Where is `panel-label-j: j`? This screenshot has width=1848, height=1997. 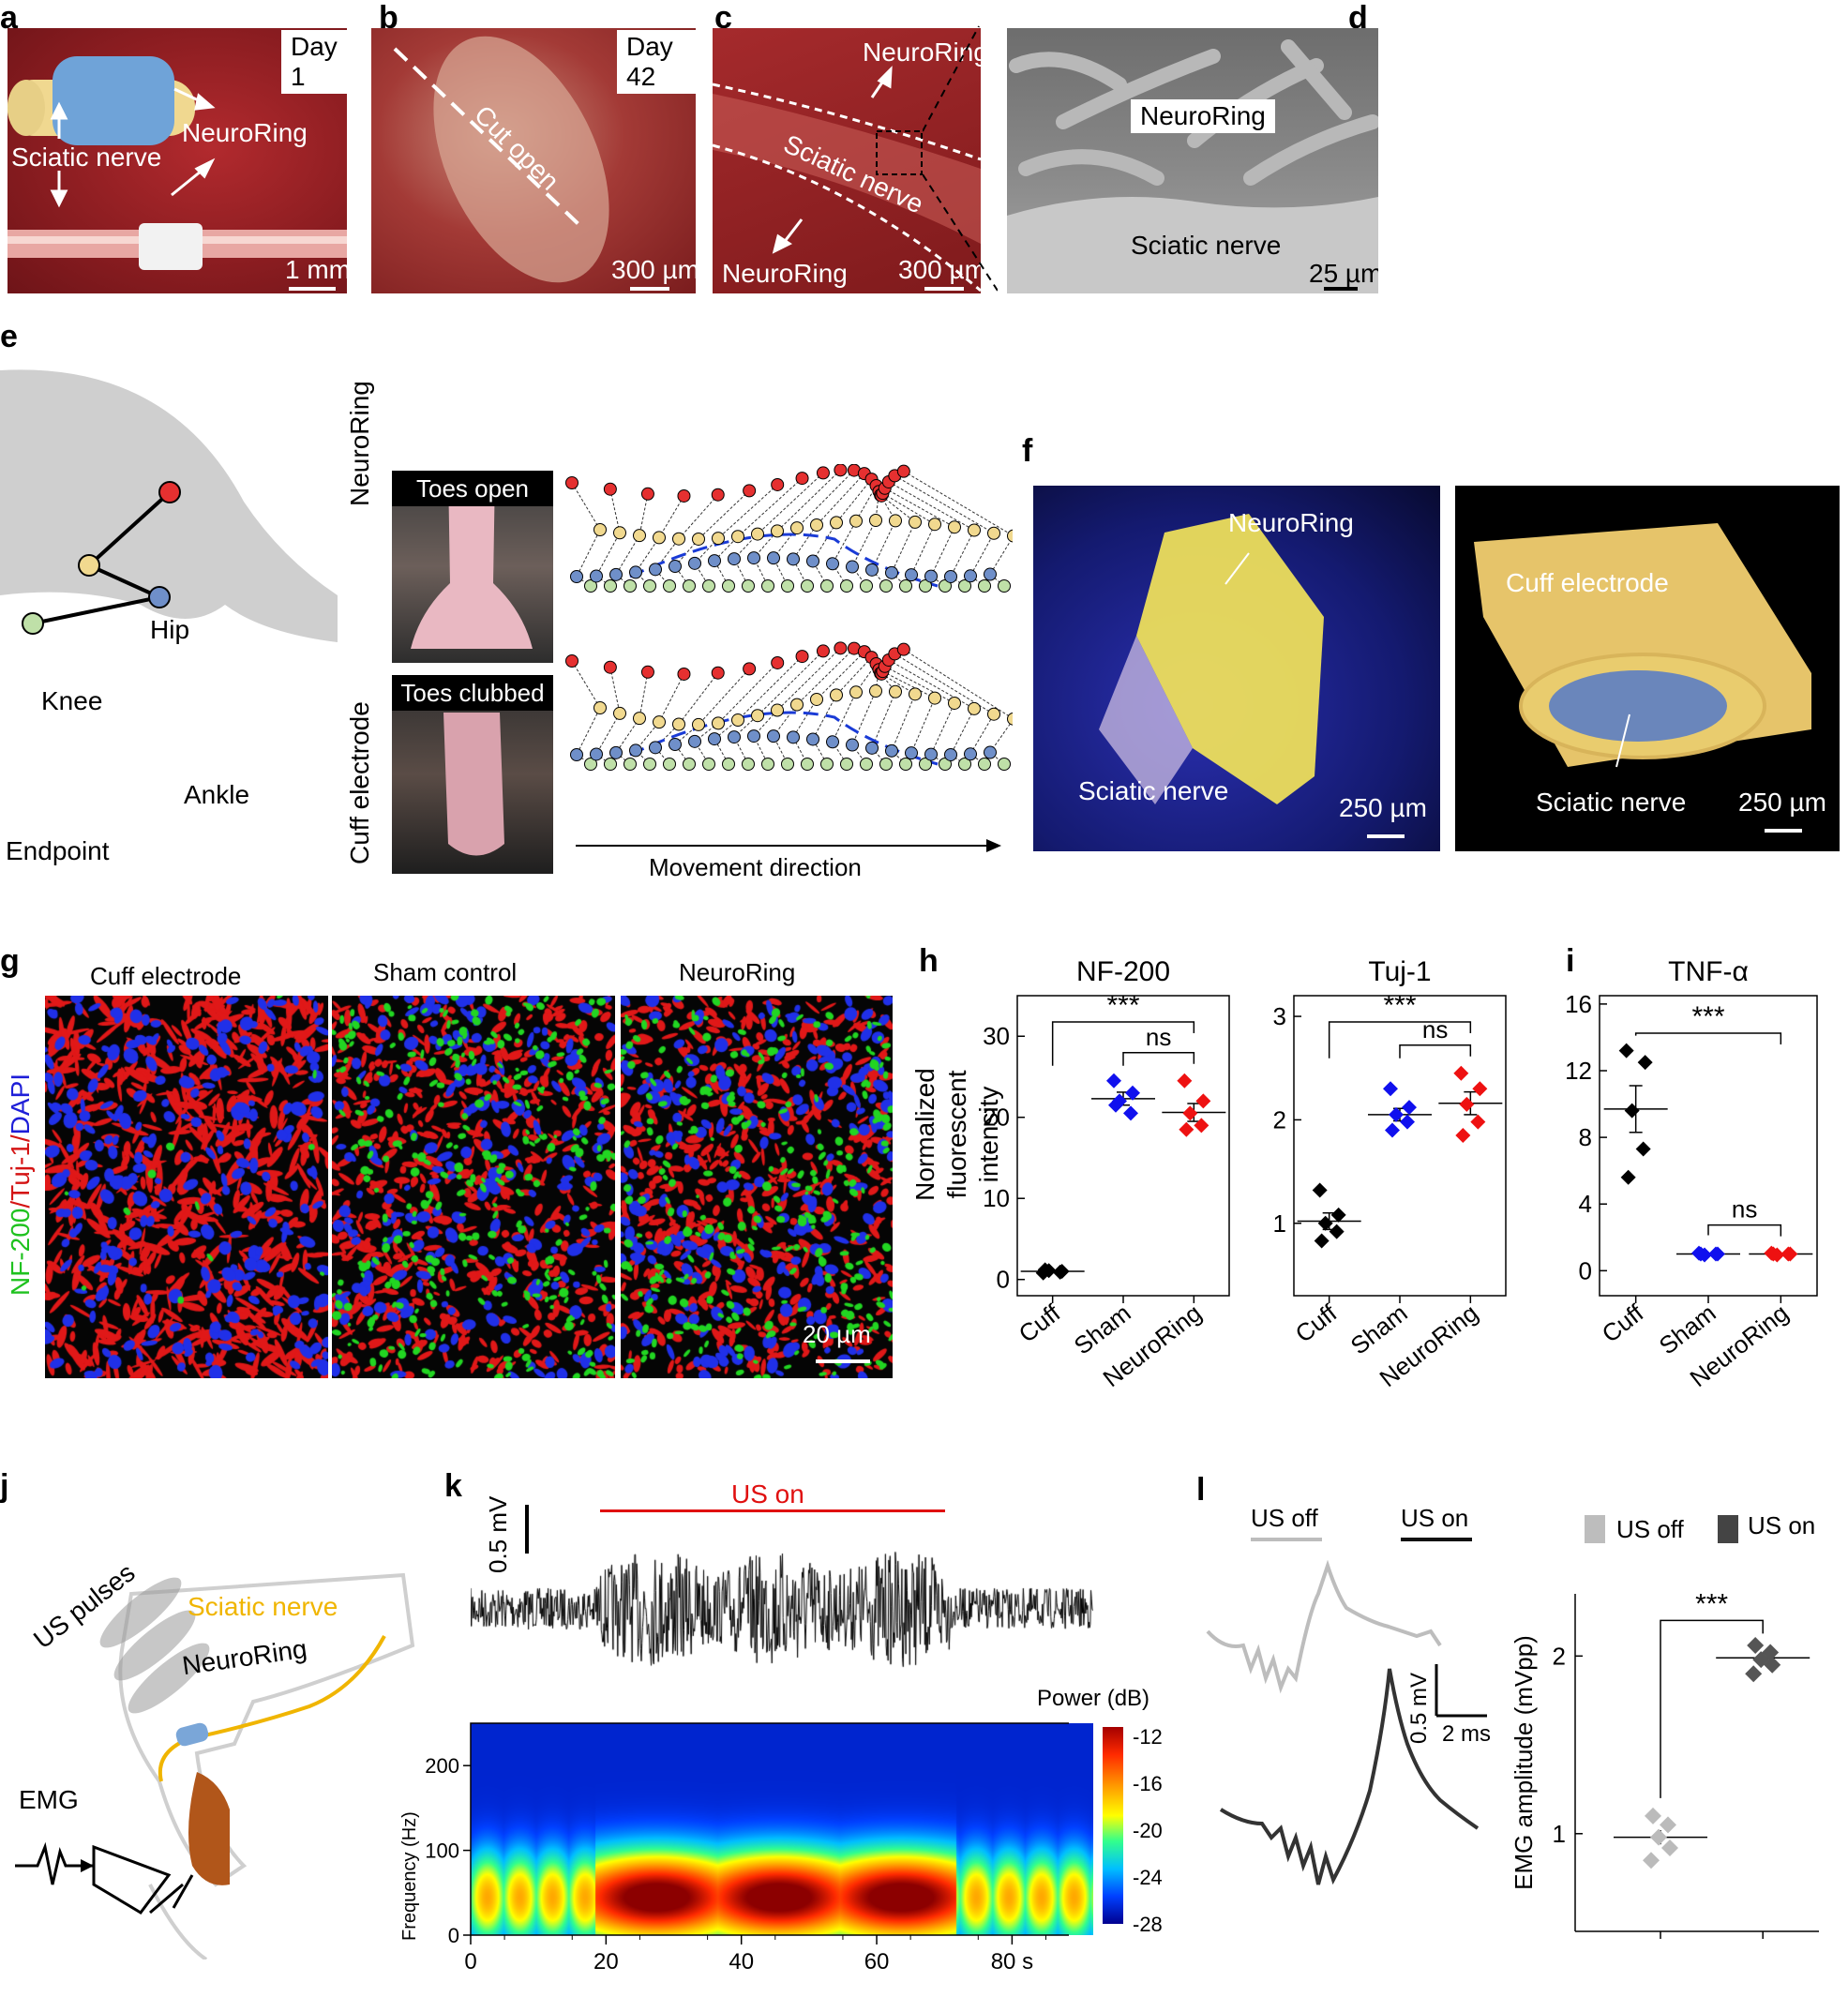
panel-label-j: j is located at coordinates (4, 1486).